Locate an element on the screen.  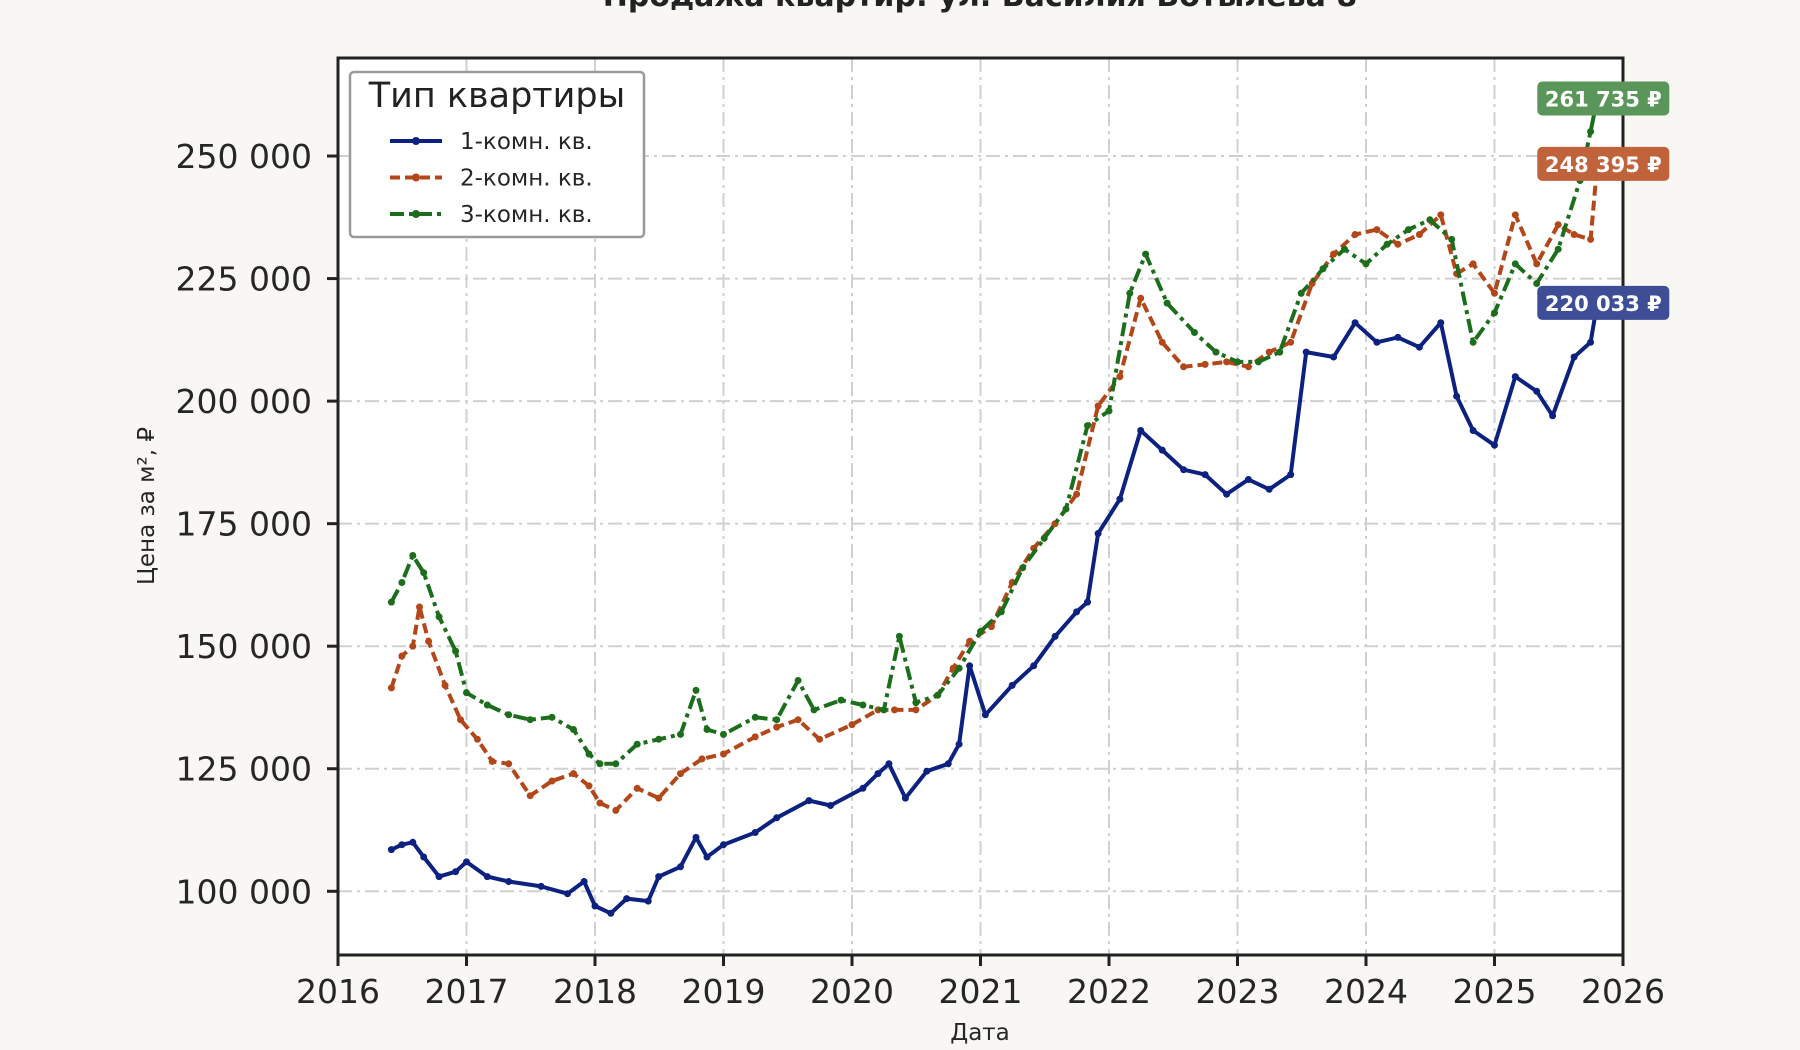
end-label-value: 220 033 ₽ is located at coordinates (1603, 304).